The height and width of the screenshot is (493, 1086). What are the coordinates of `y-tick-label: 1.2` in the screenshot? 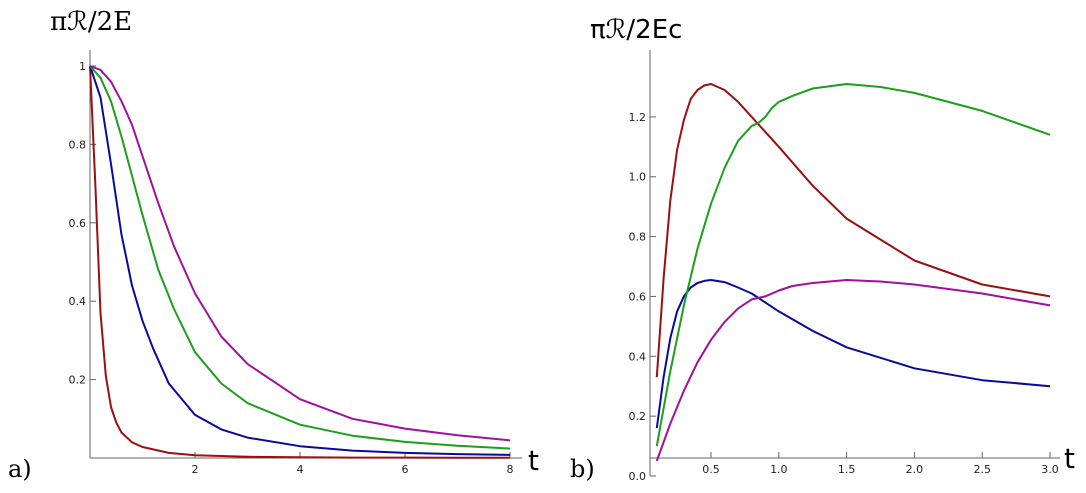 It's located at (638, 117).